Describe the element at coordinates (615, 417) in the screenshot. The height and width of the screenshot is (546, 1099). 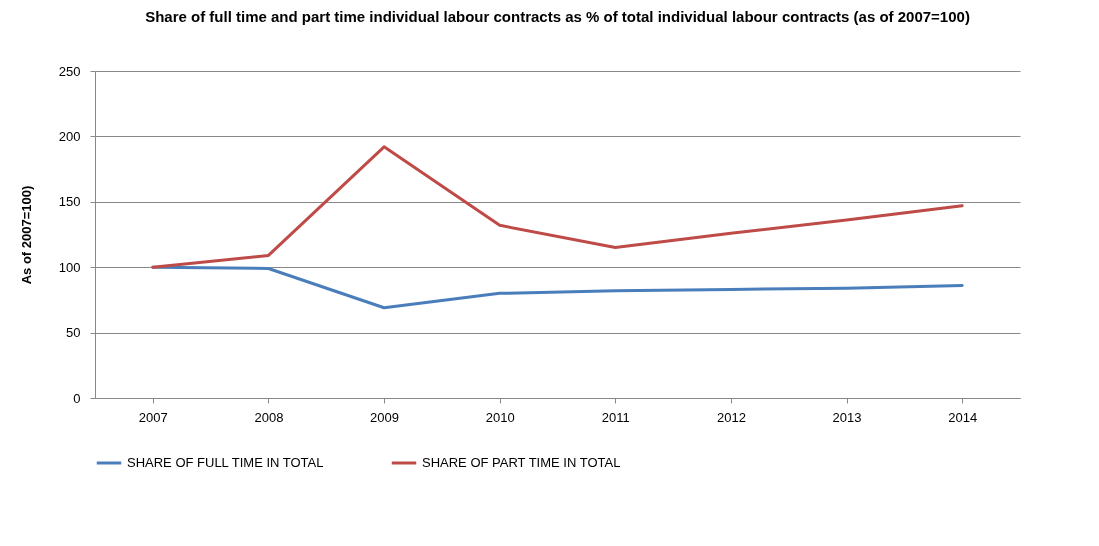
I see `x-tick-label: 2011` at that location.